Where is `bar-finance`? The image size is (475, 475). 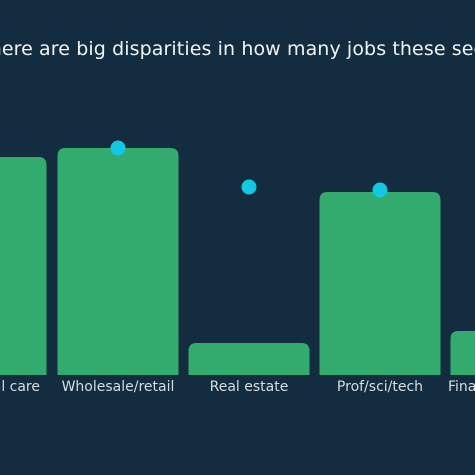
bar-finance is located at coordinates (462, 353).